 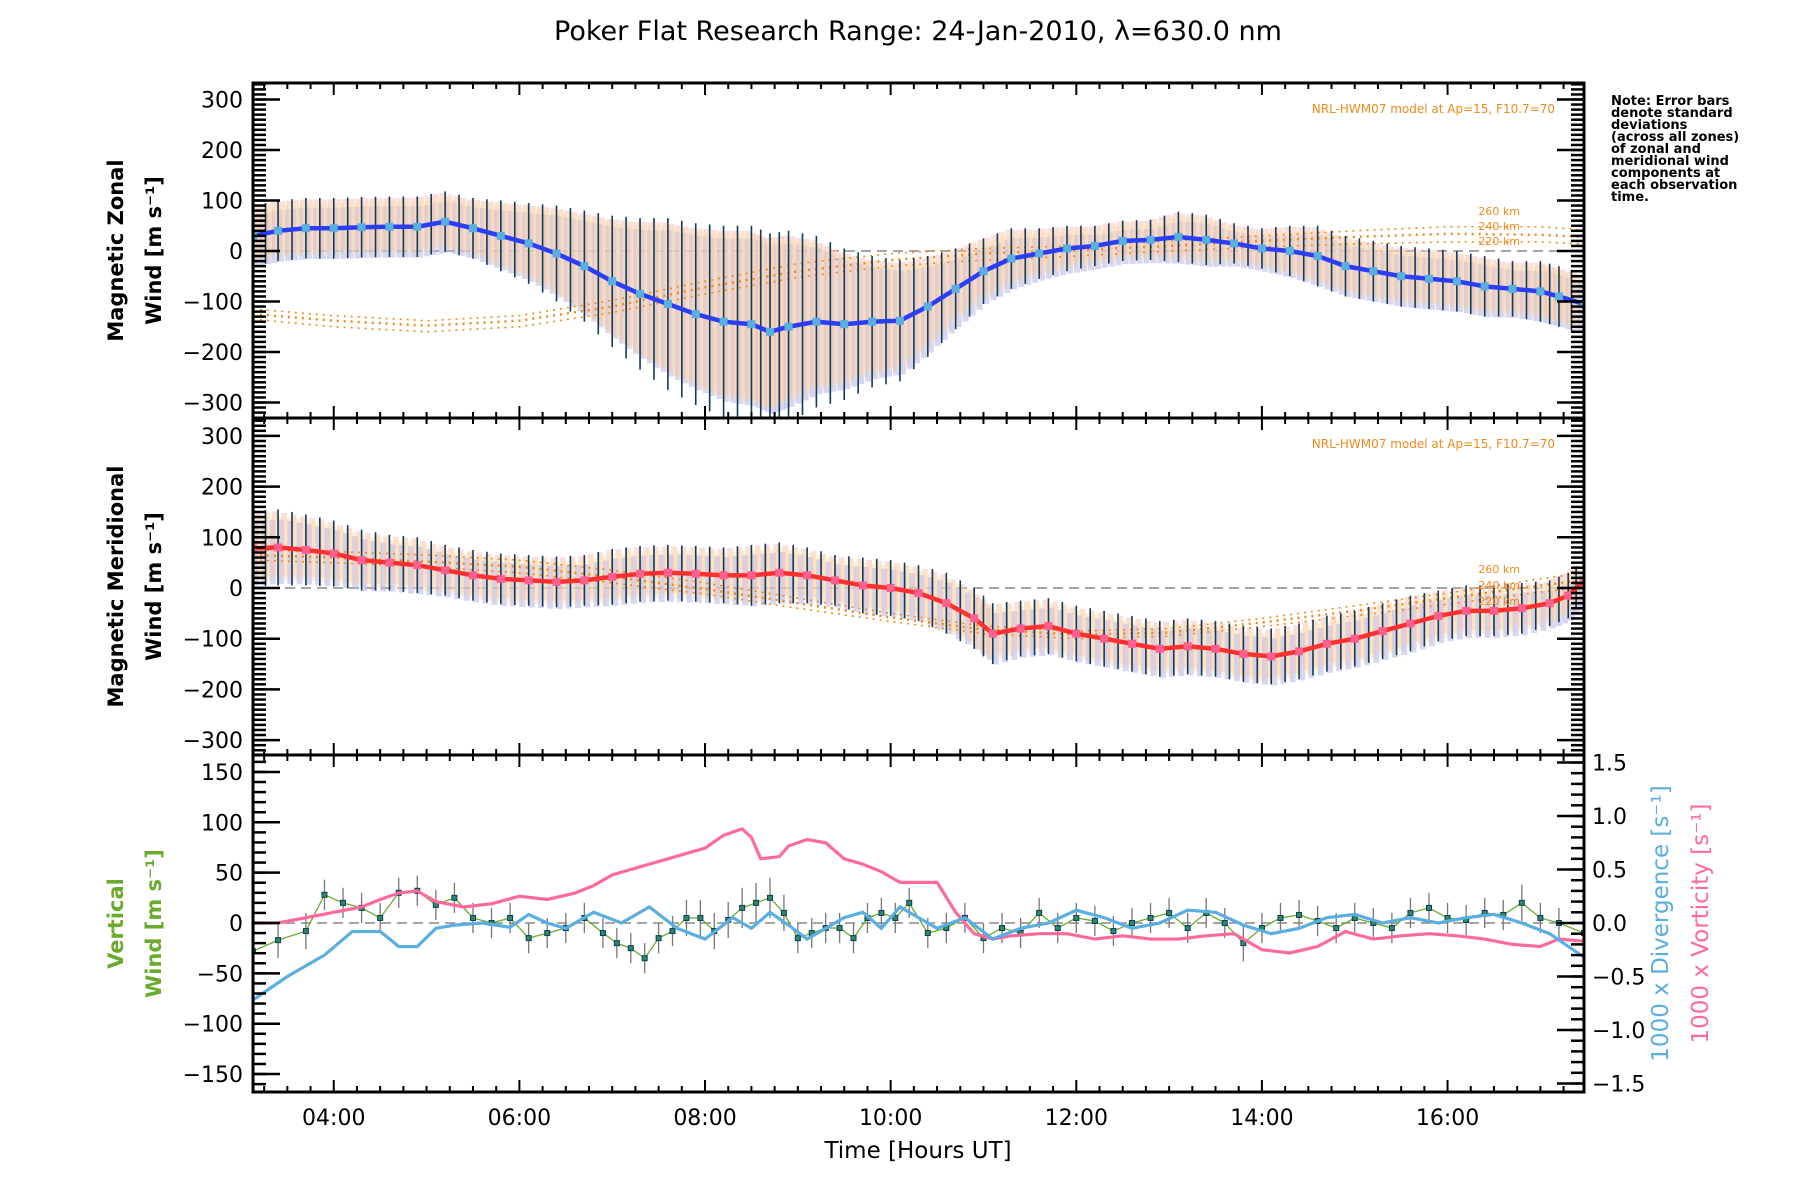 I want to click on model-altitude-label: 220 km, so click(x=1499, y=601).